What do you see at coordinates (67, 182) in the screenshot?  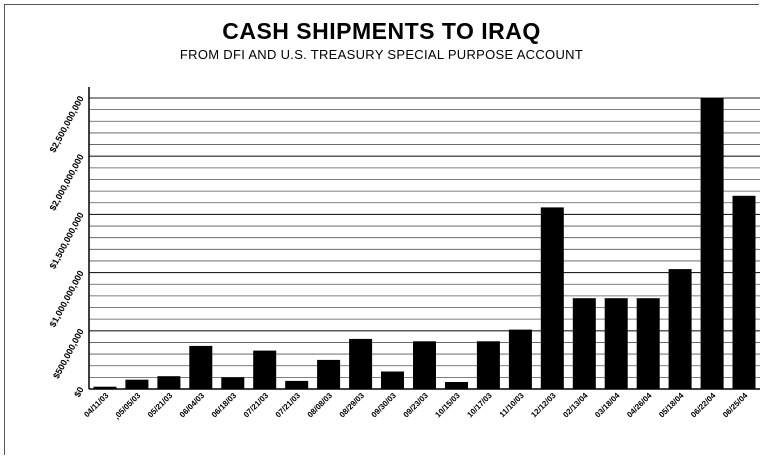 I see `y-tick-label: $2,000,000,000` at bounding box center [67, 182].